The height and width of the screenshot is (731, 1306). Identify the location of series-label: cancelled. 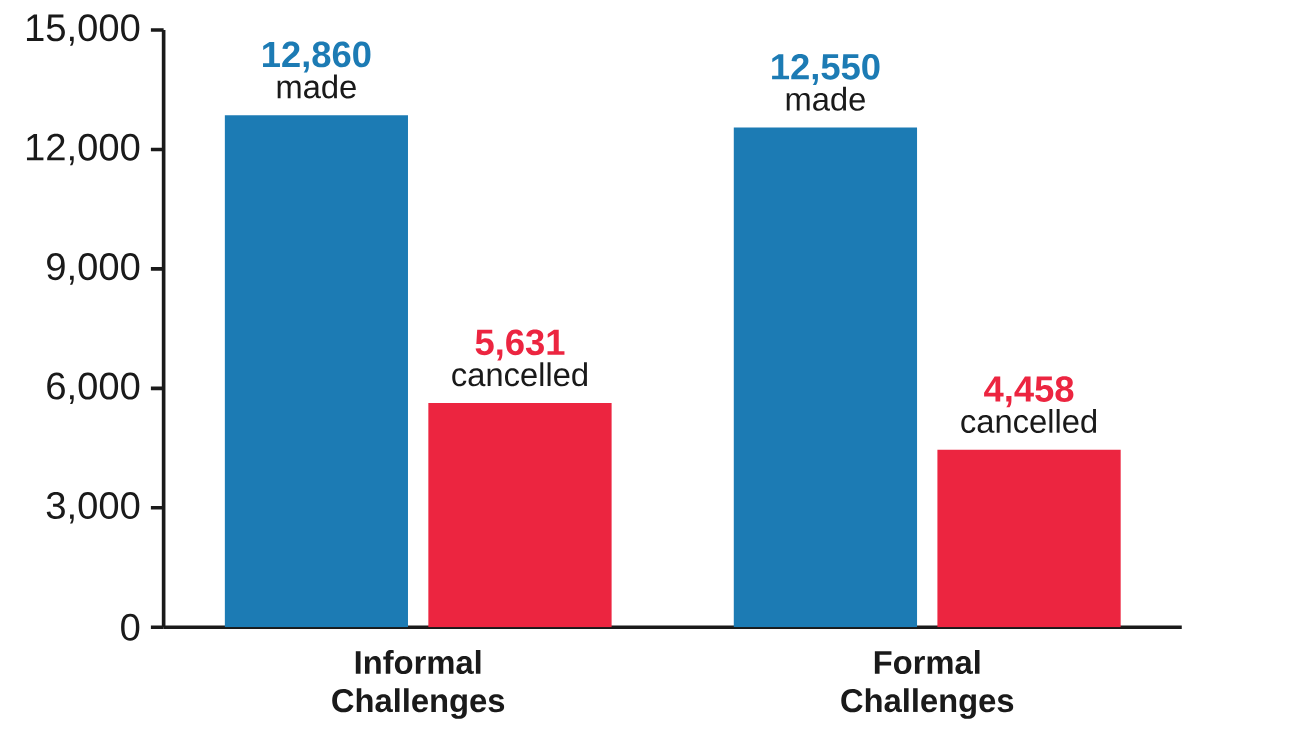
(519, 374).